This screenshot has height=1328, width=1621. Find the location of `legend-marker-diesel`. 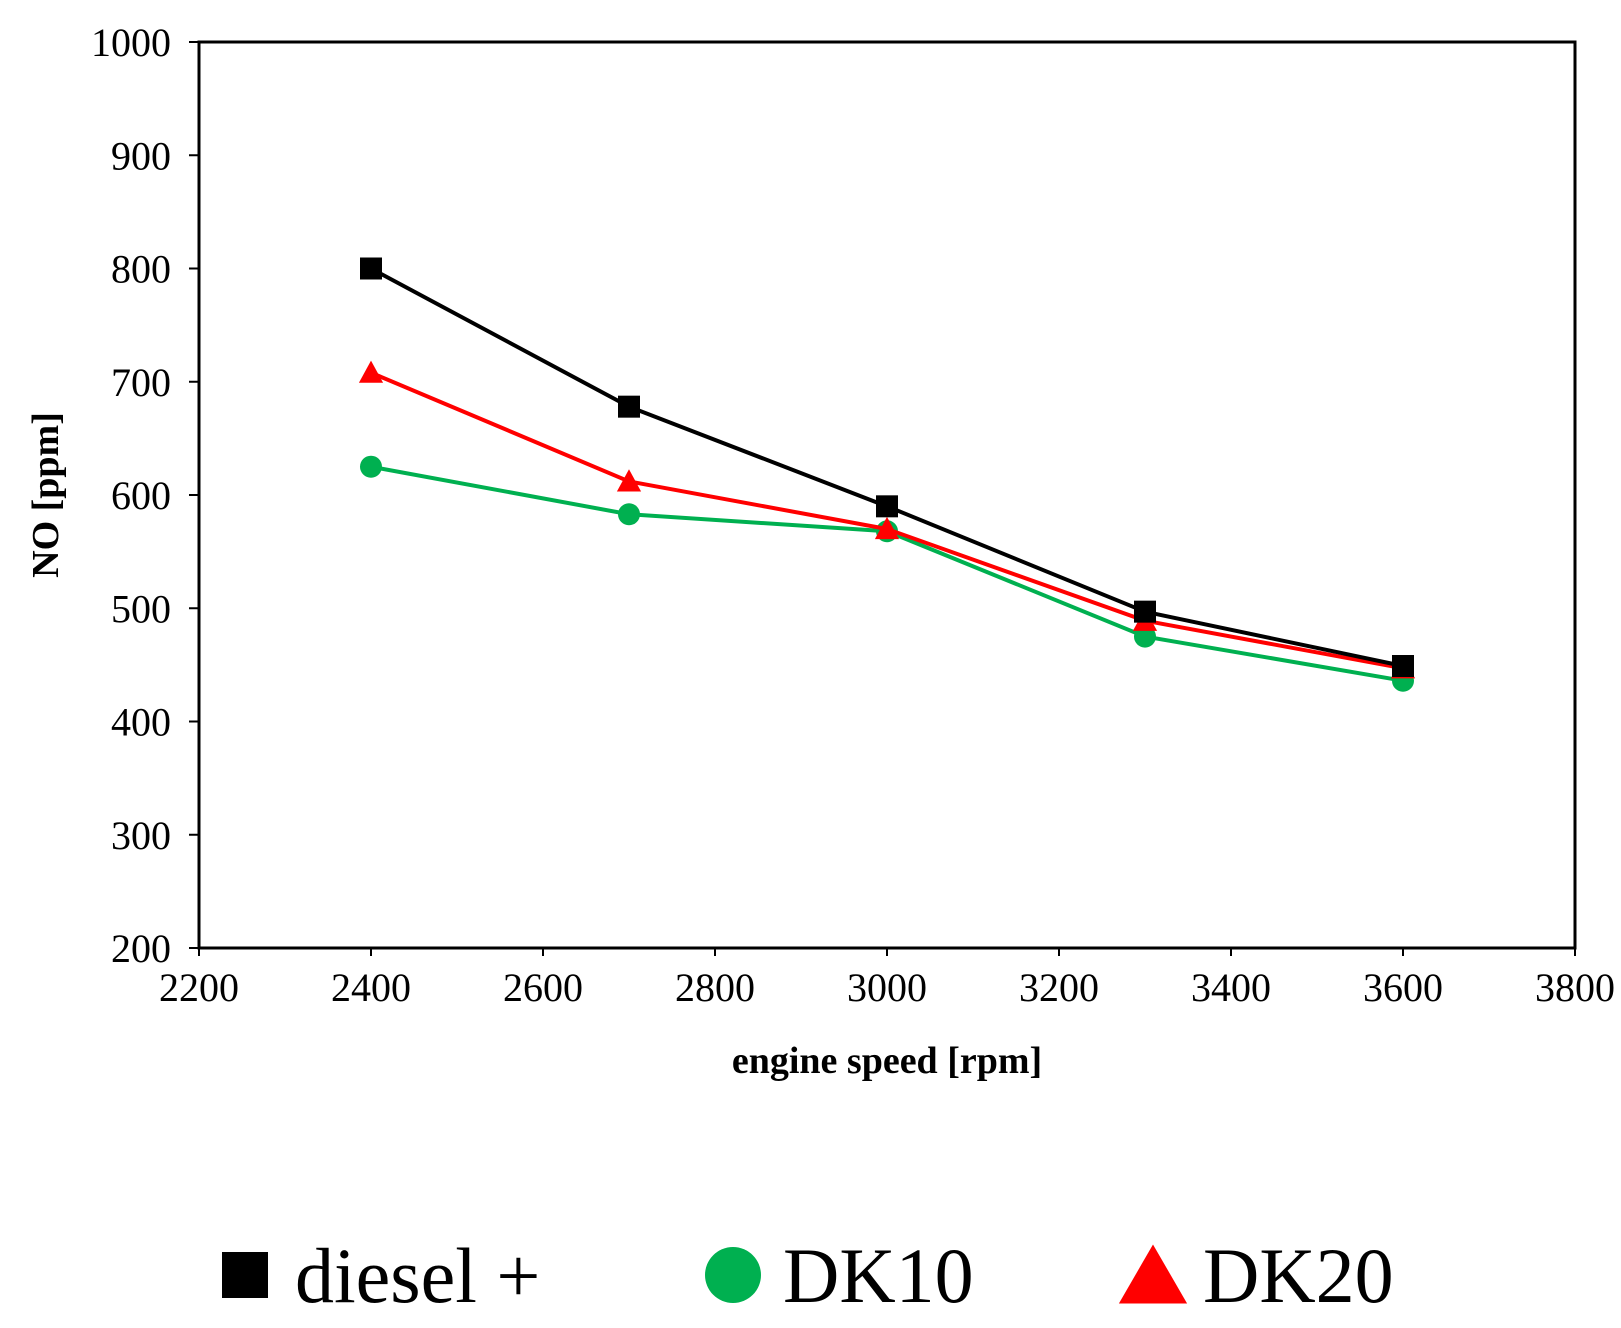

legend-marker-diesel is located at coordinates (245, 1275).